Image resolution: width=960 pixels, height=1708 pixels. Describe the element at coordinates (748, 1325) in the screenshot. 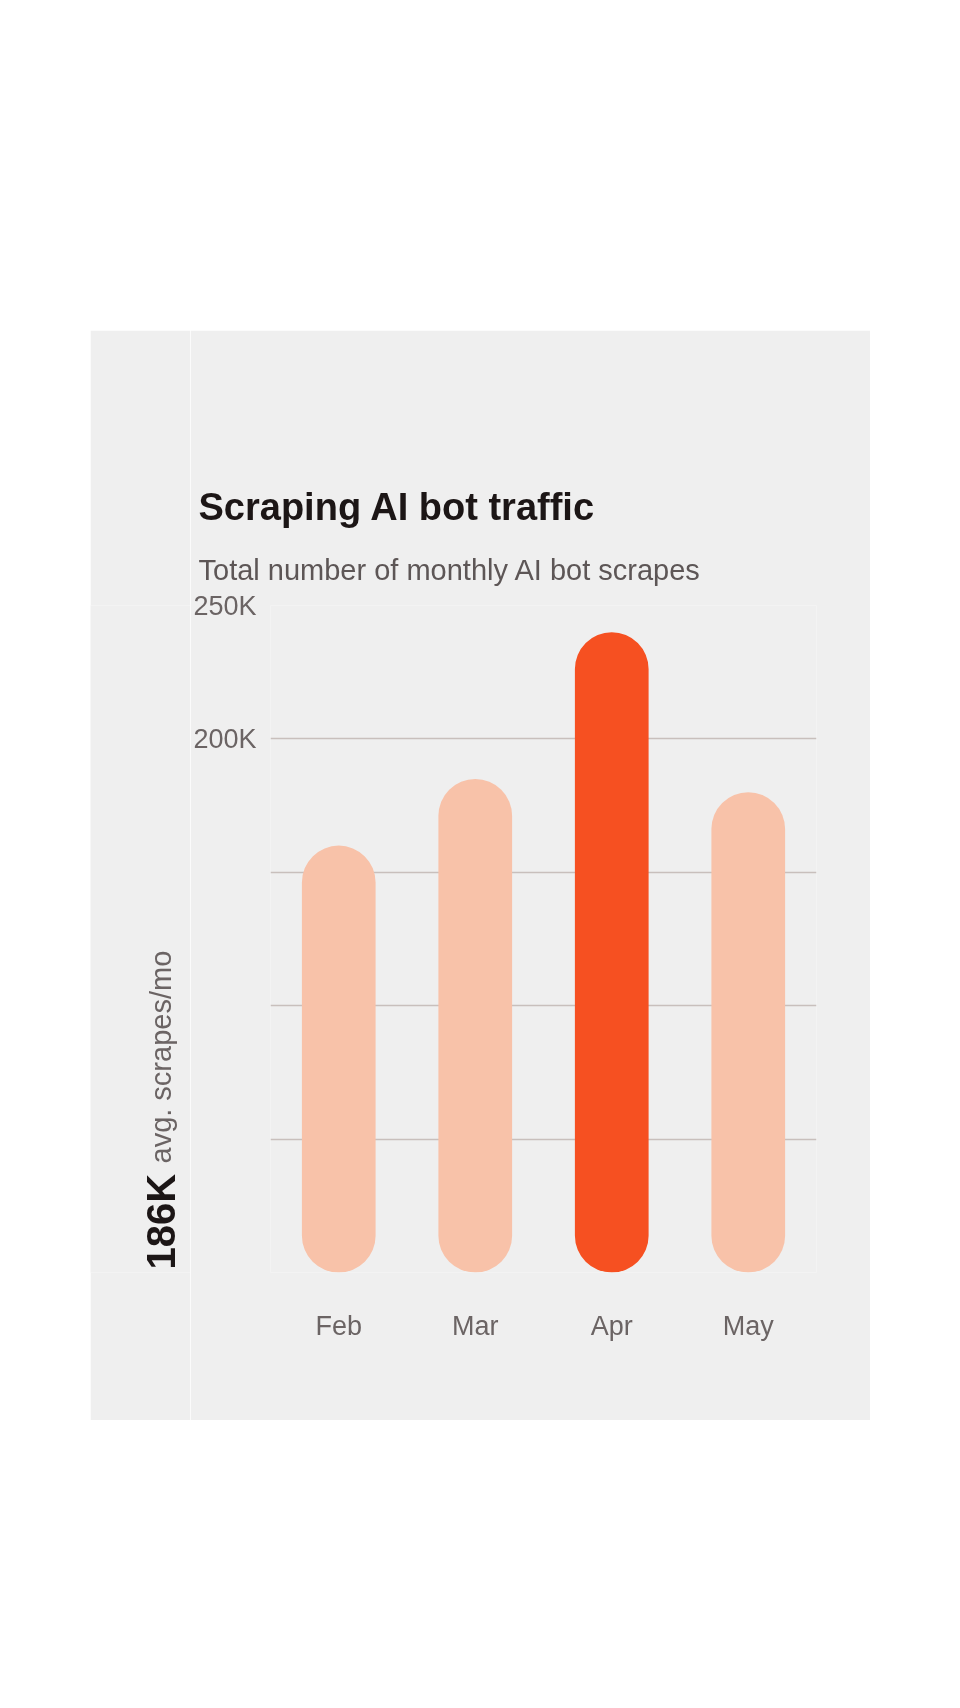

I see `x-tick-label: May` at that location.